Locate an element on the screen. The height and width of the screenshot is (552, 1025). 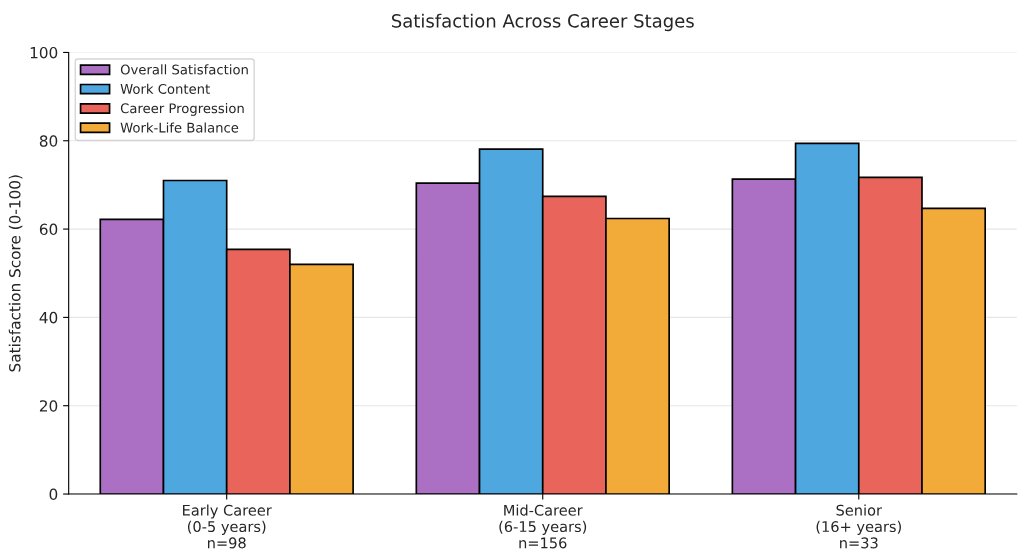
x-tick-label: Mid-Career (6-15 years) n=156 is located at coordinates (543, 526).